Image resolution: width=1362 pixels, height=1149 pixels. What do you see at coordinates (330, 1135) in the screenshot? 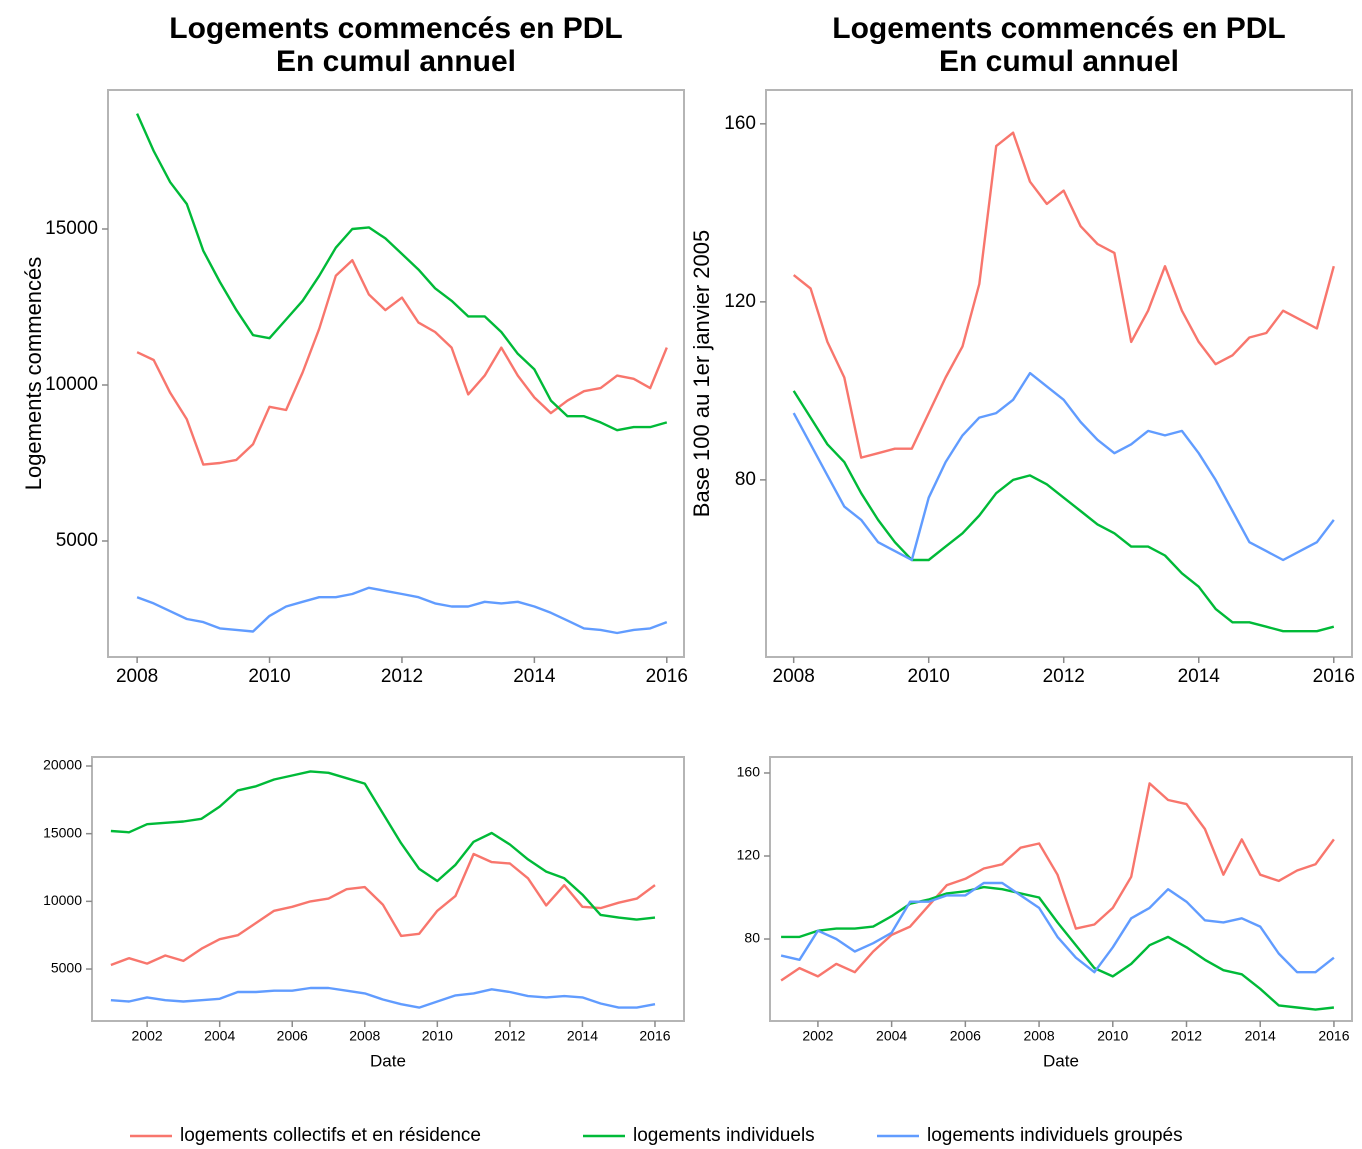
I see `legend-label: logements collectifs et en résidence` at bounding box center [330, 1135].